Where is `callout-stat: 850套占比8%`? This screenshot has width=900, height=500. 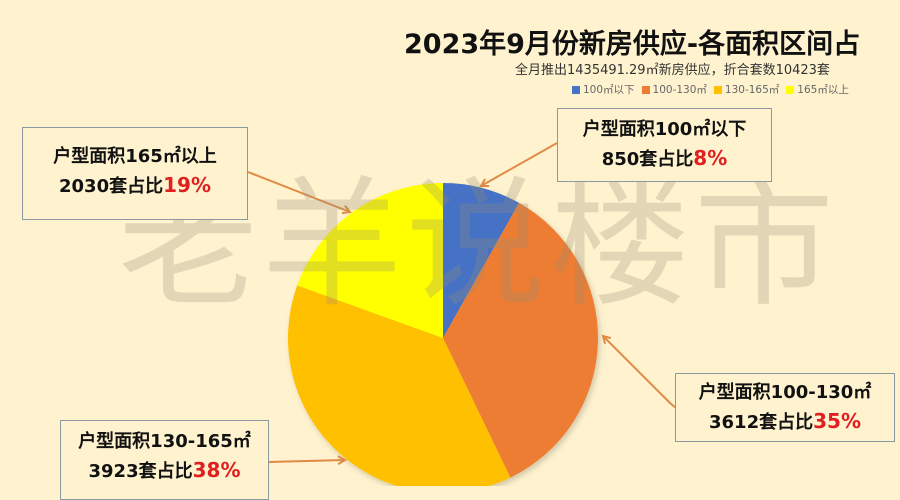
callout-stat: 850套占比8% is located at coordinates (664, 159).